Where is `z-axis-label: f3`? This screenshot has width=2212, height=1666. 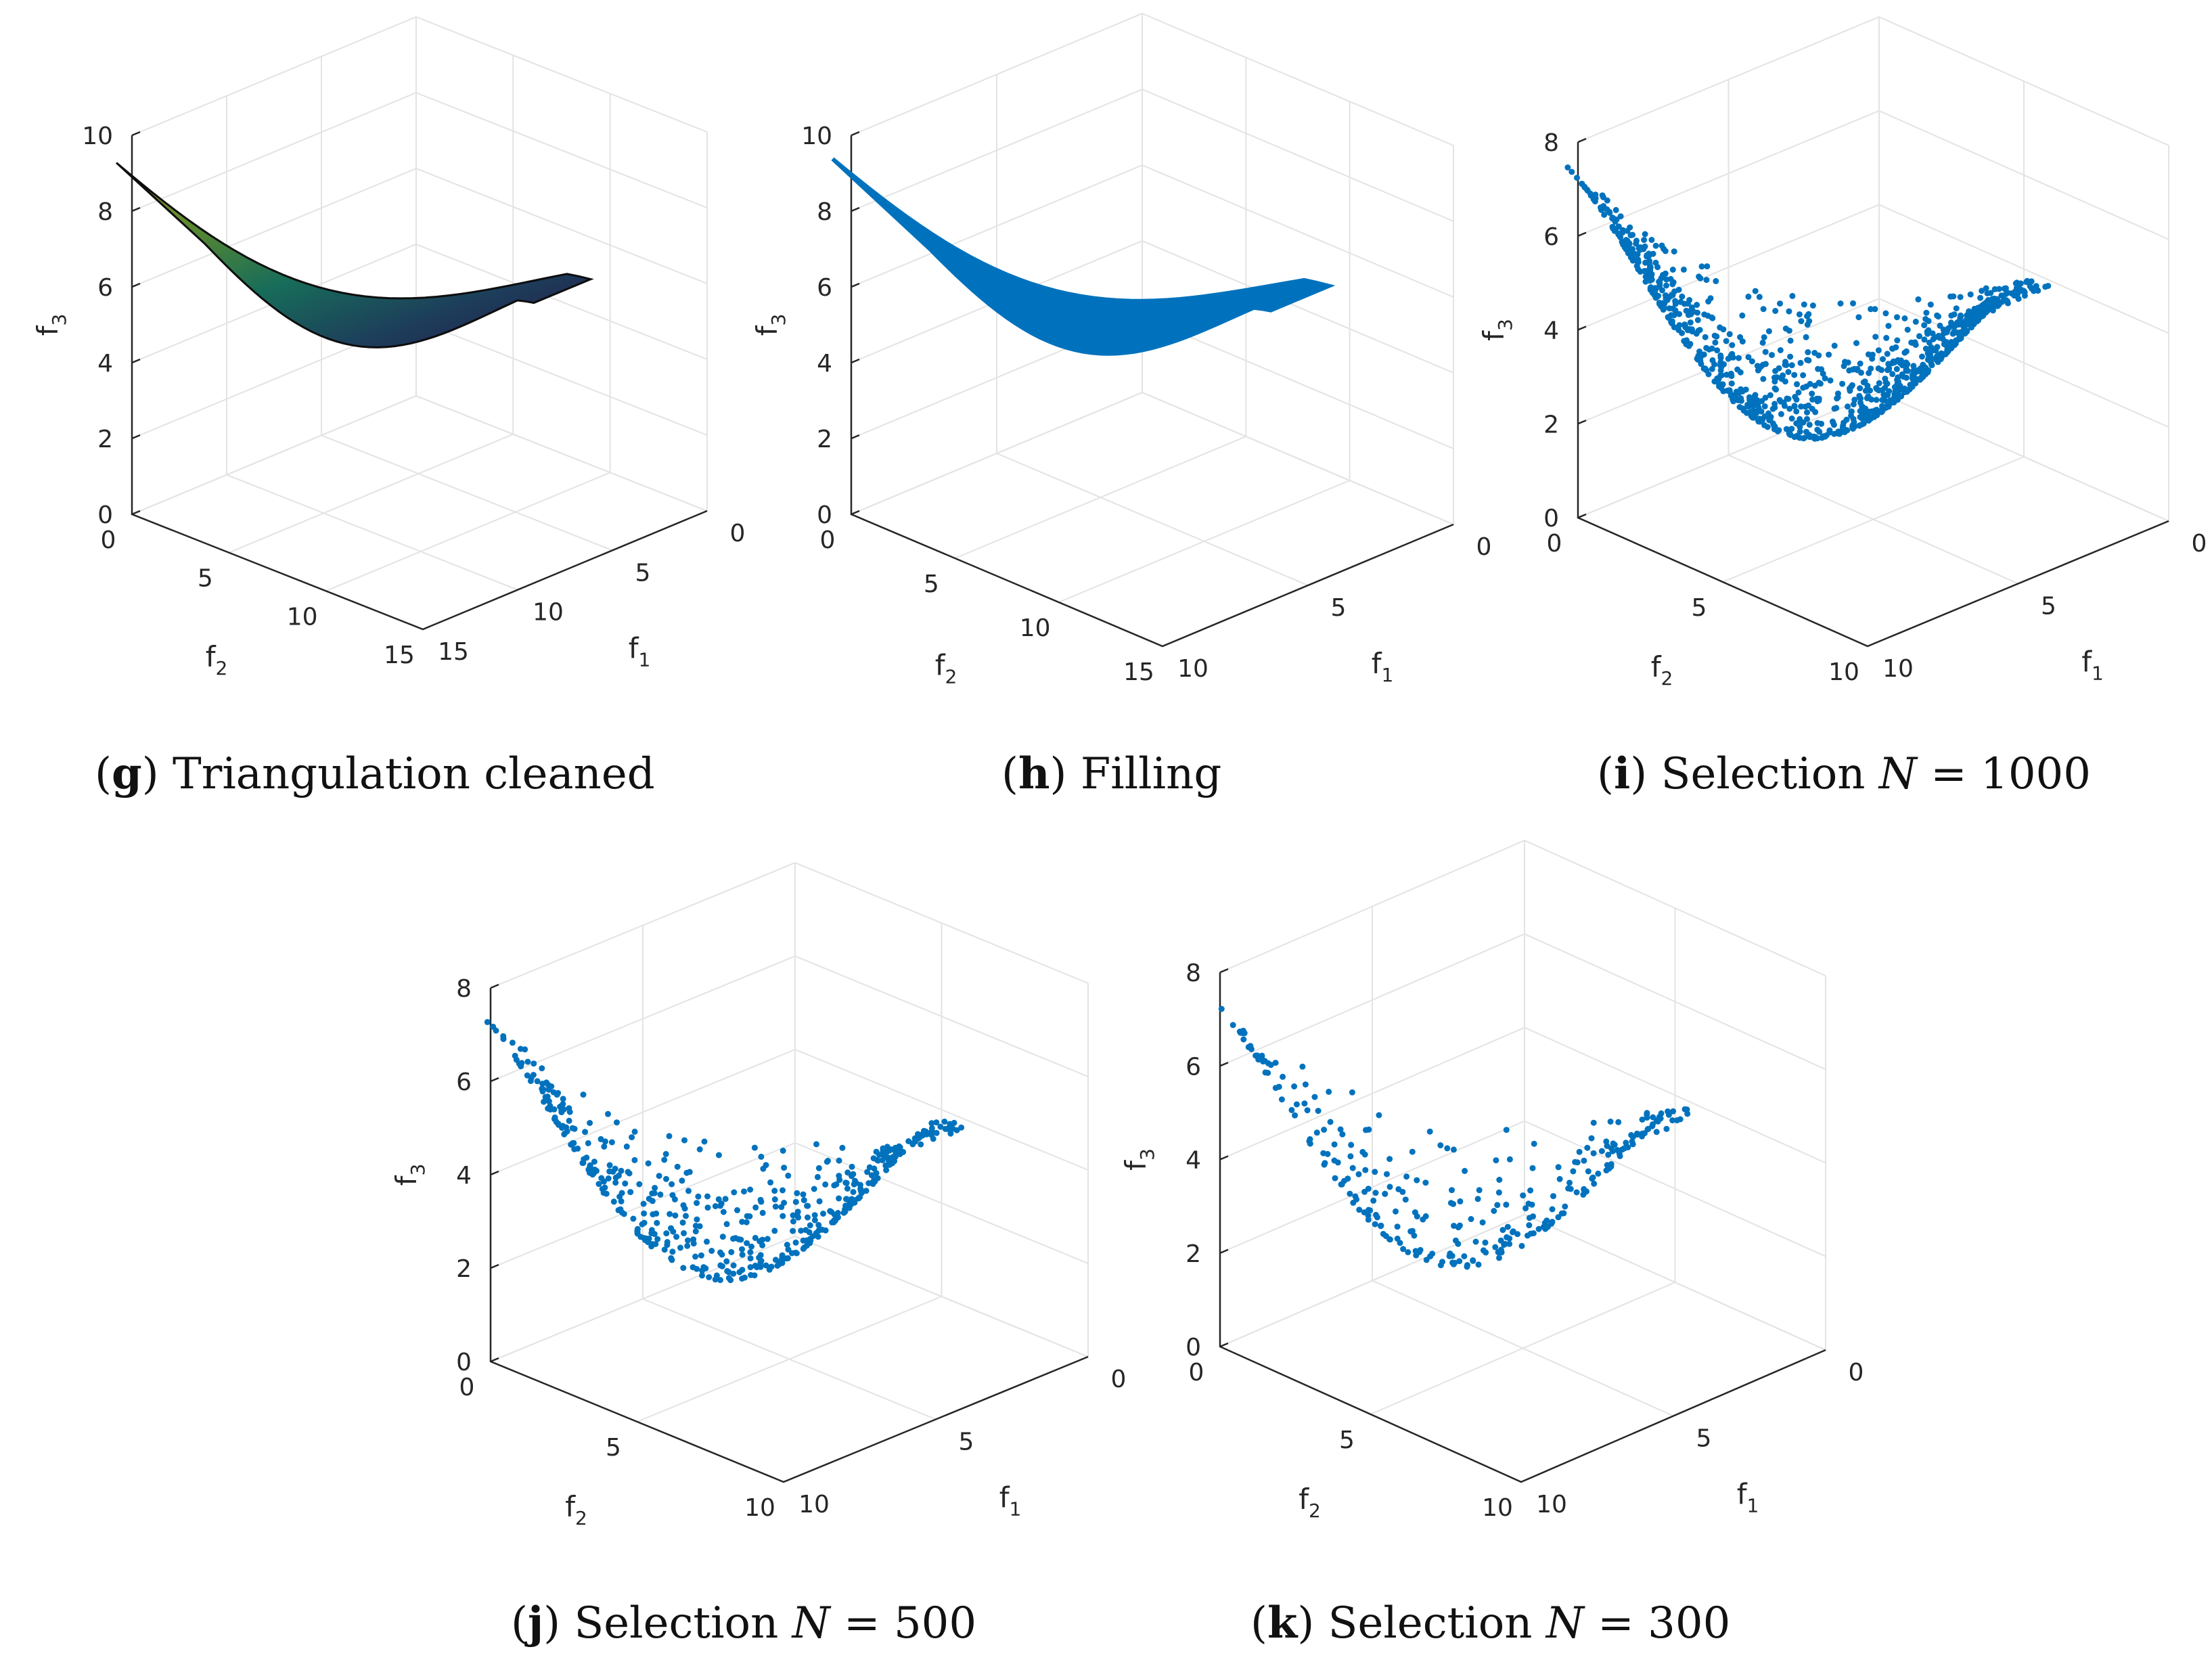 z-axis-label: f3 is located at coordinates (1496, 330).